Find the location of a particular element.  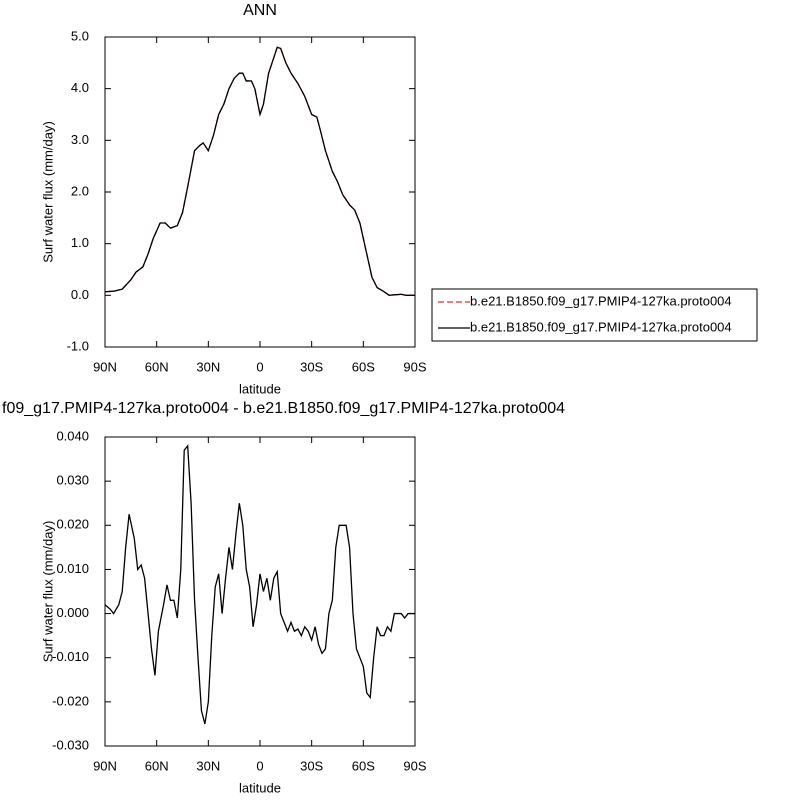

y-tick-label: 5.0 is located at coordinates (80, 35).